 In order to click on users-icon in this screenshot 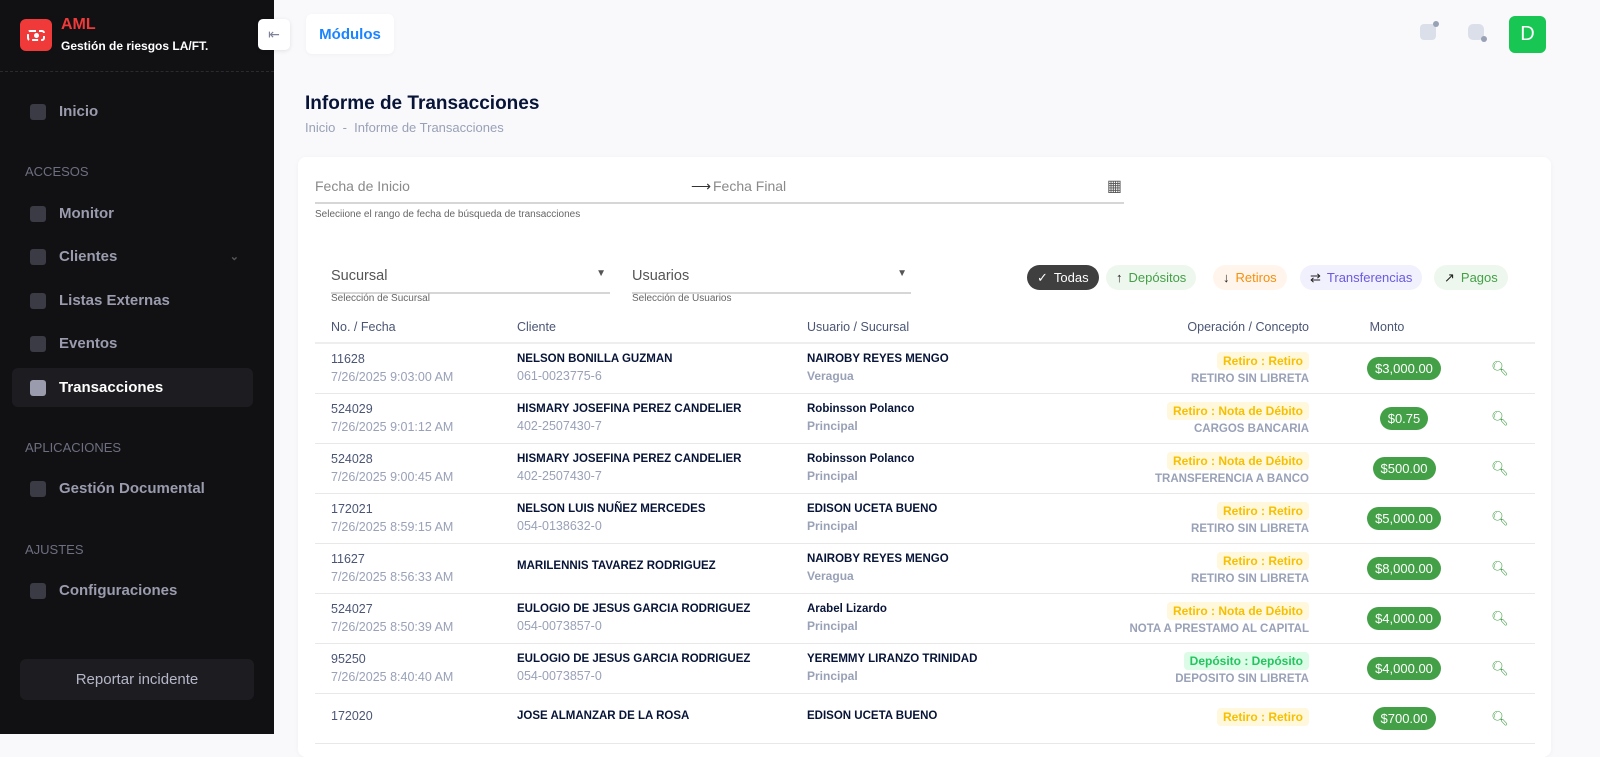, I will do `click(38, 256)`.